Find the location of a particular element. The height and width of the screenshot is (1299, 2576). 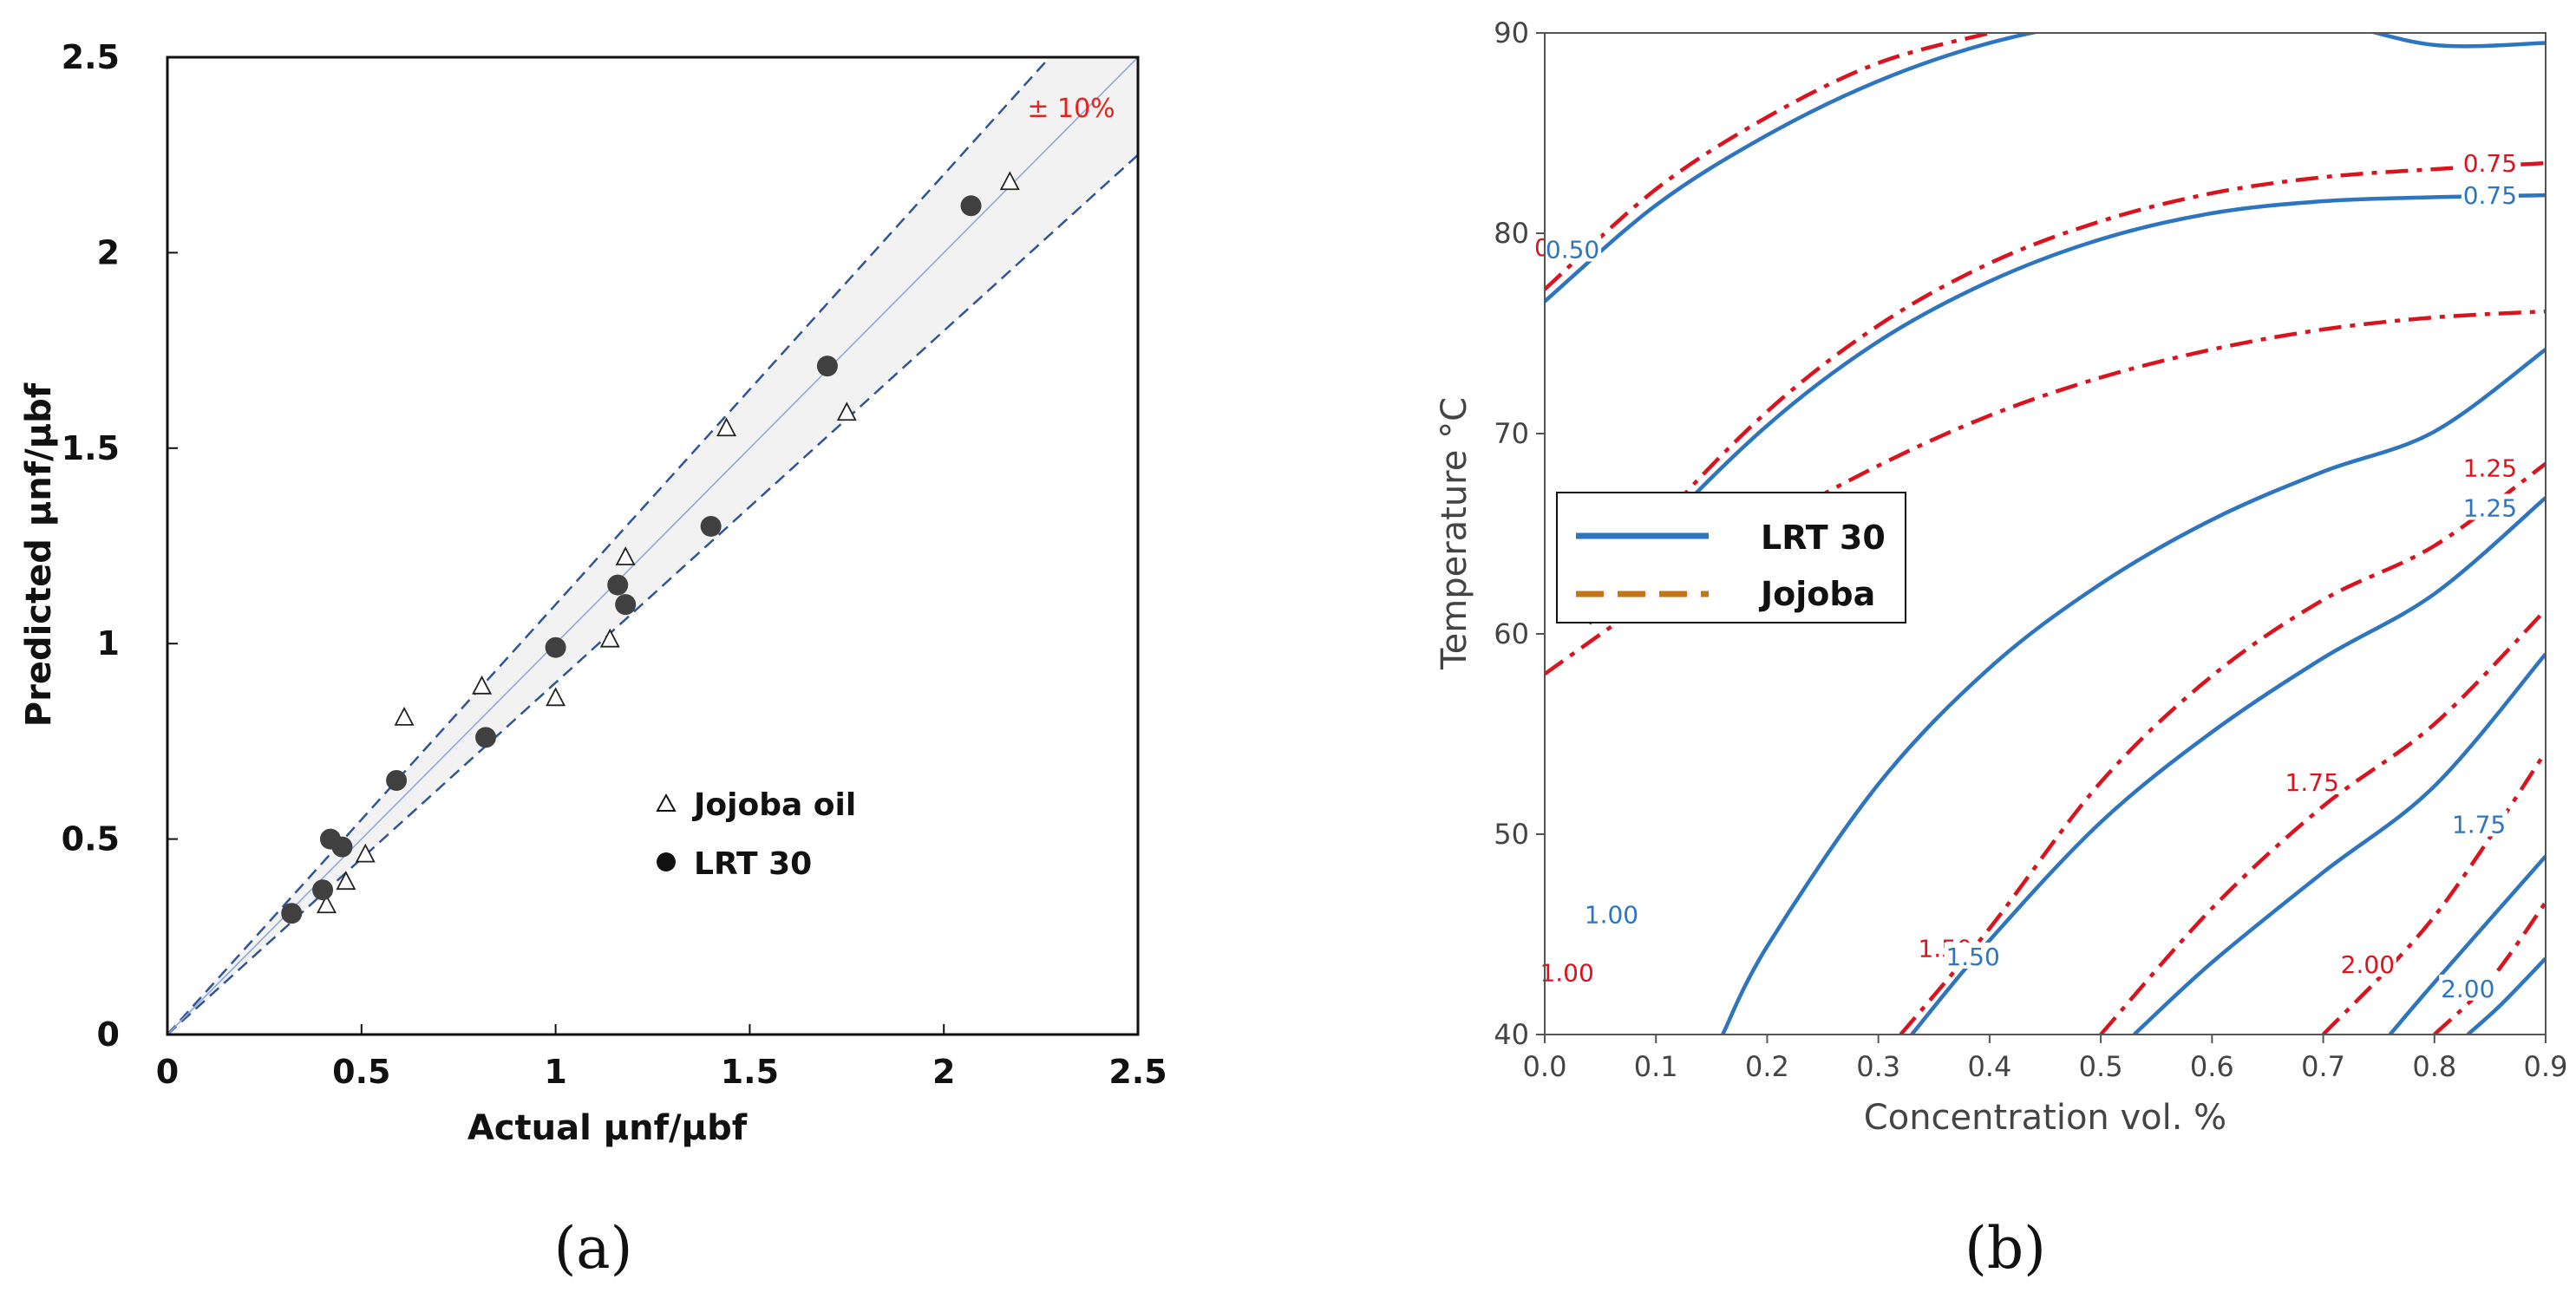

y-tick-label-a: 1.5 is located at coordinates (91, 448).